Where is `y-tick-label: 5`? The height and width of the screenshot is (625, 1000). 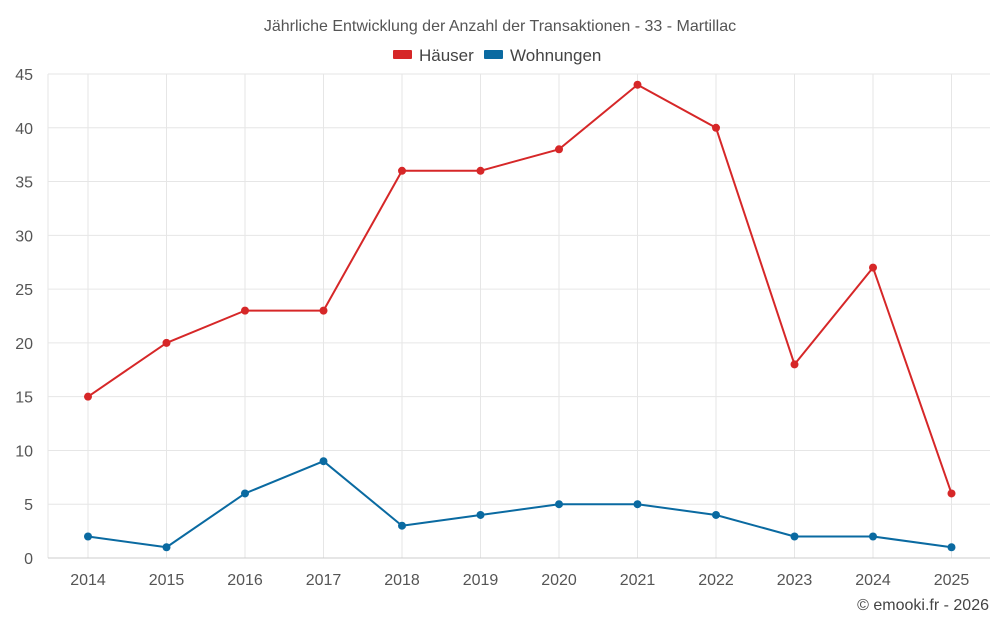 y-tick-label: 5 is located at coordinates (28, 505).